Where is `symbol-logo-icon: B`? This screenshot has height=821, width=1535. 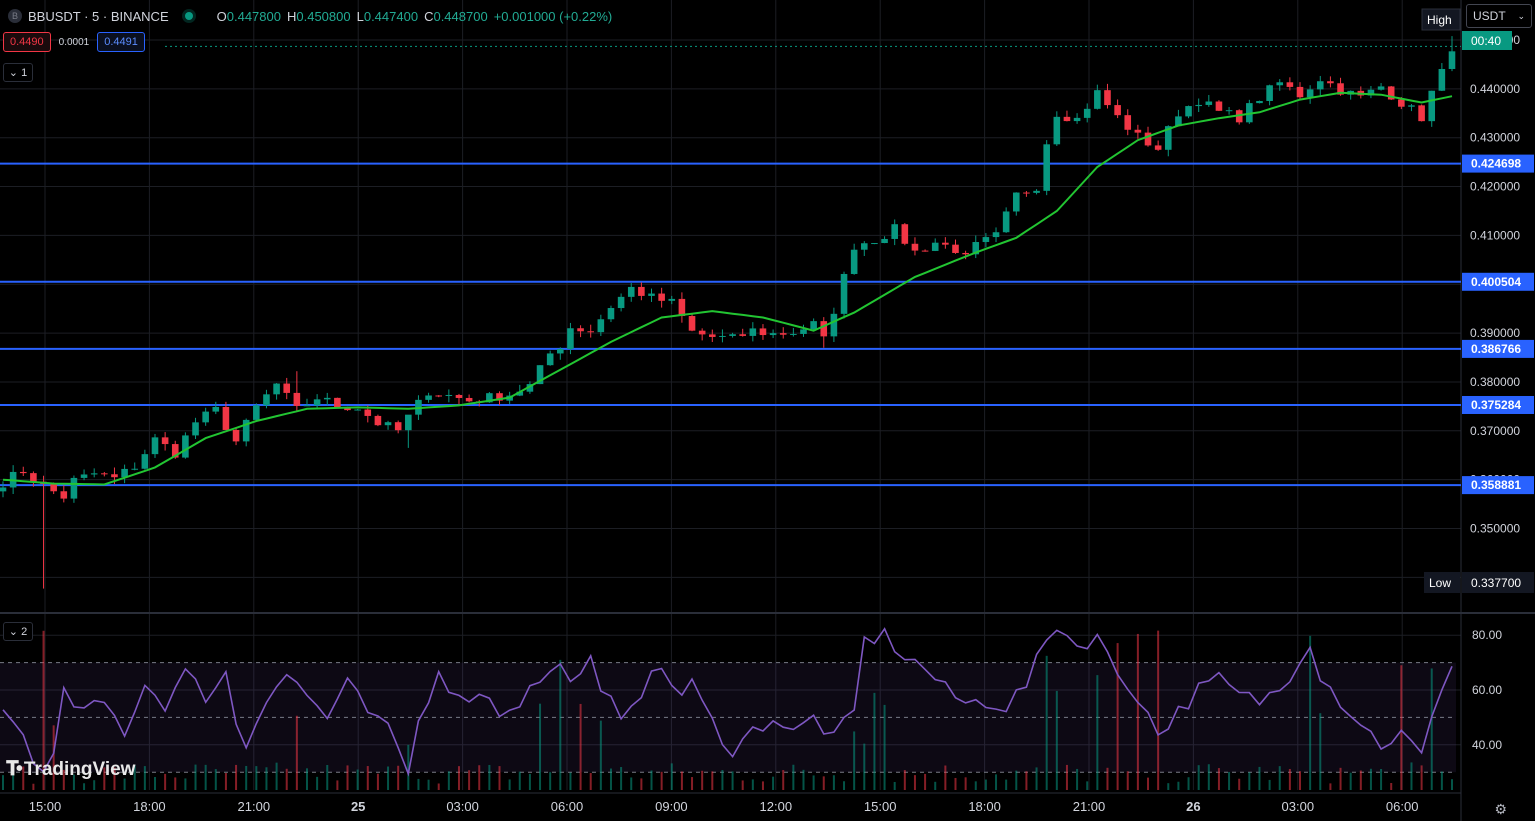 symbol-logo-icon: B is located at coordinates (15, 16).